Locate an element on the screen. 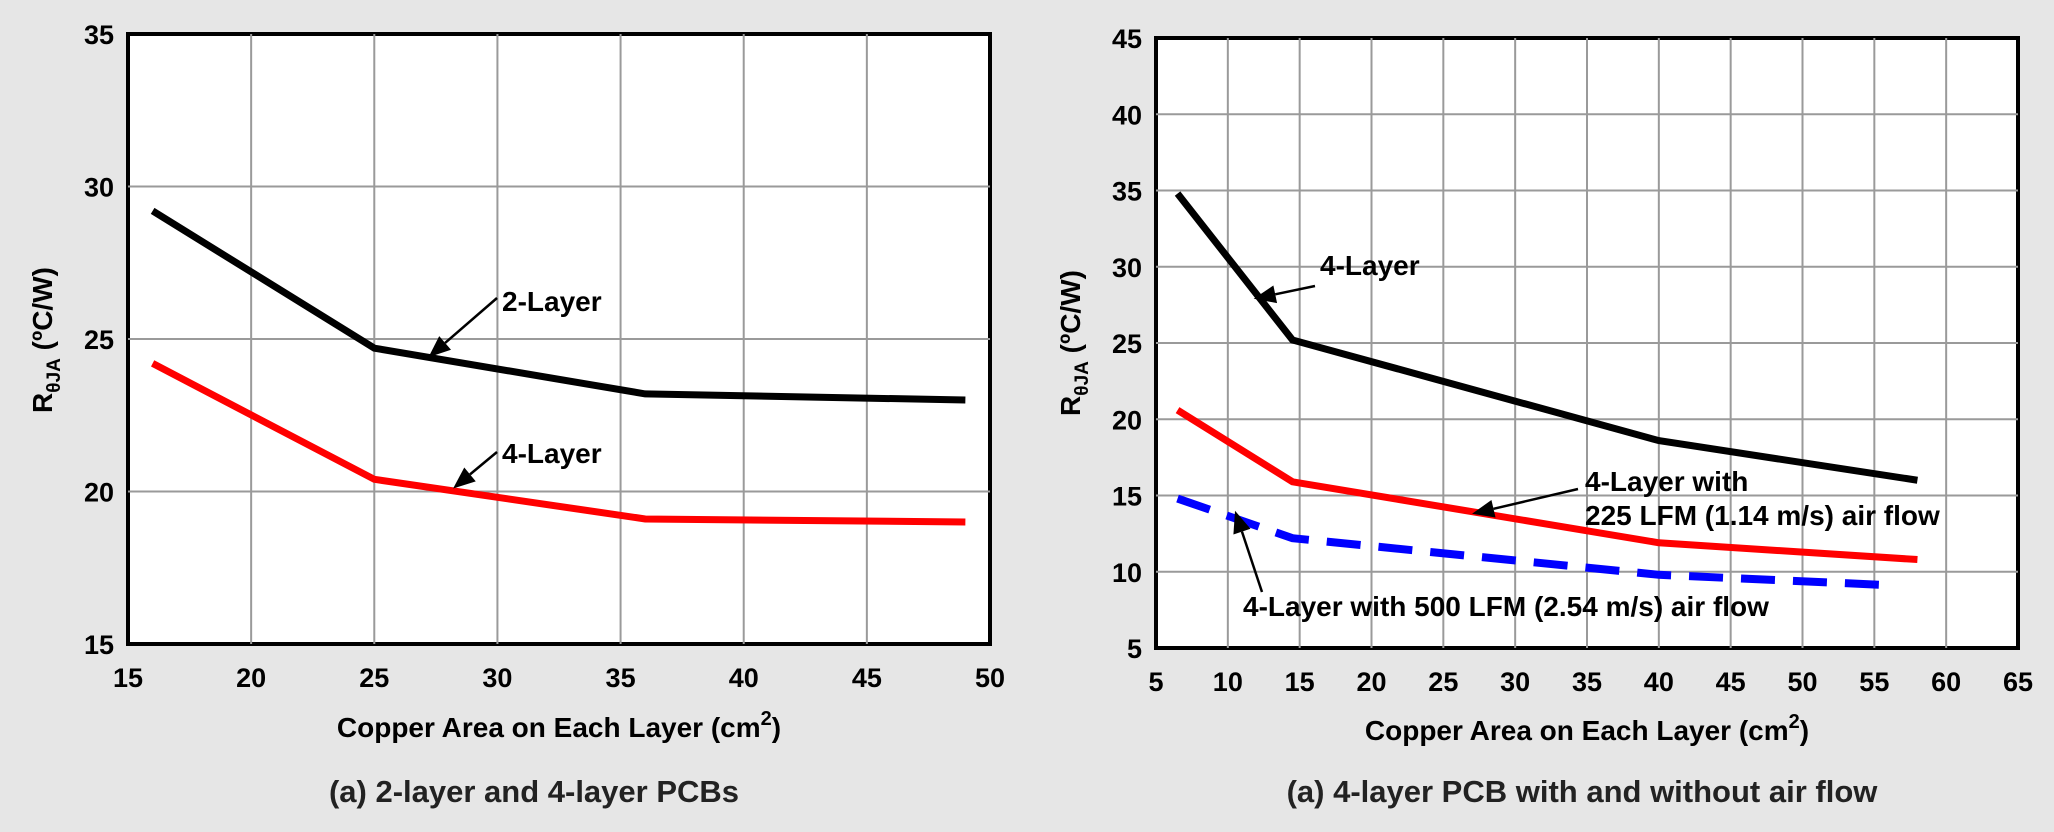  series-line-2-layer is located at coordinates (558, 305).